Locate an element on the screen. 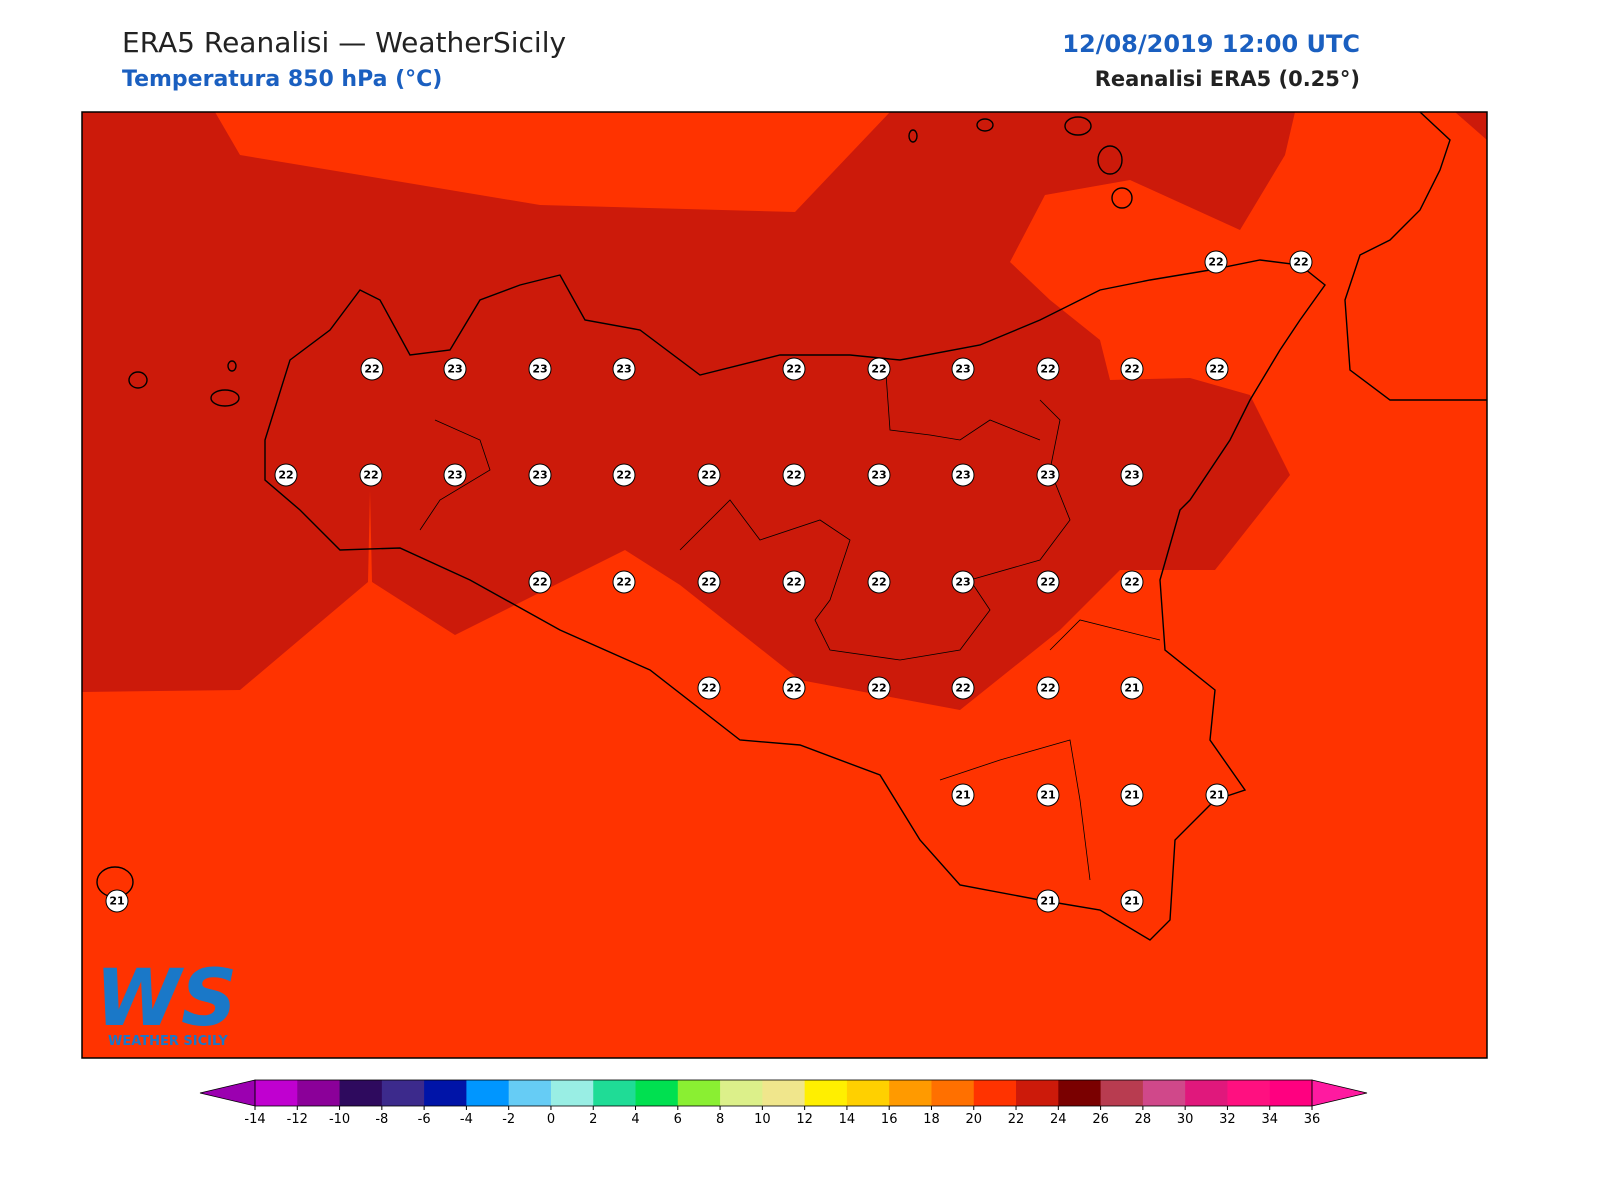  colorbar-tick-label: 26 is located at coordinates (1100, 1119).